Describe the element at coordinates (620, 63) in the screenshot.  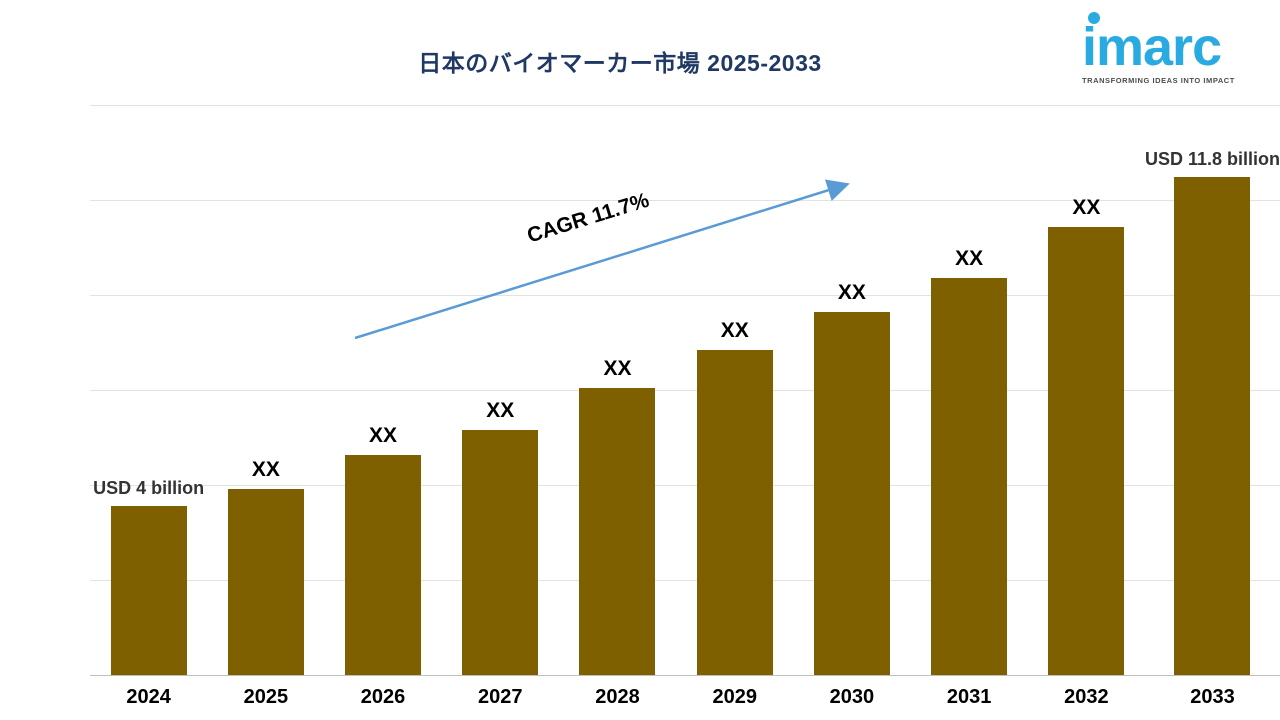
I see `chart-title: 日本のバイオマーカー市場 2025-2033` at that location.